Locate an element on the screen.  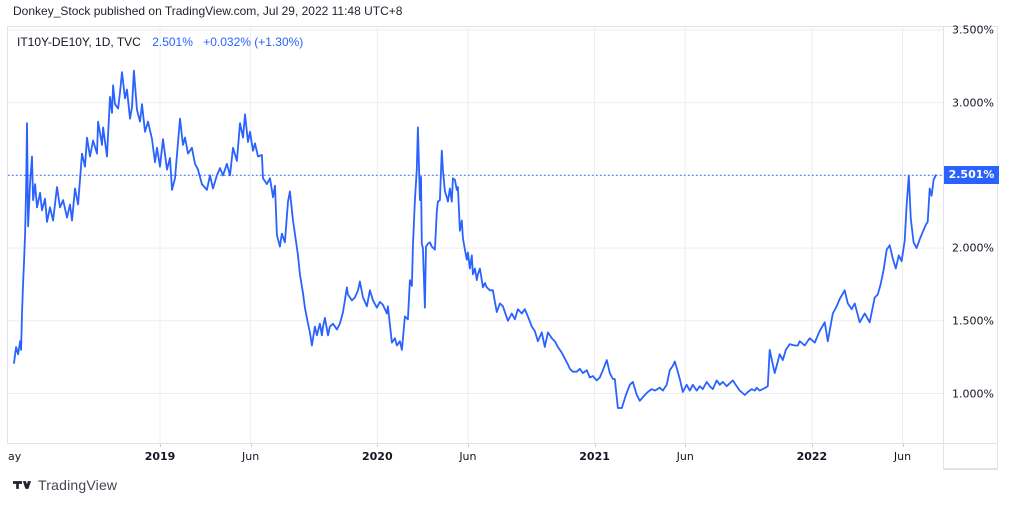
tradingview-logo-icon is located at coordinates (22, 485).